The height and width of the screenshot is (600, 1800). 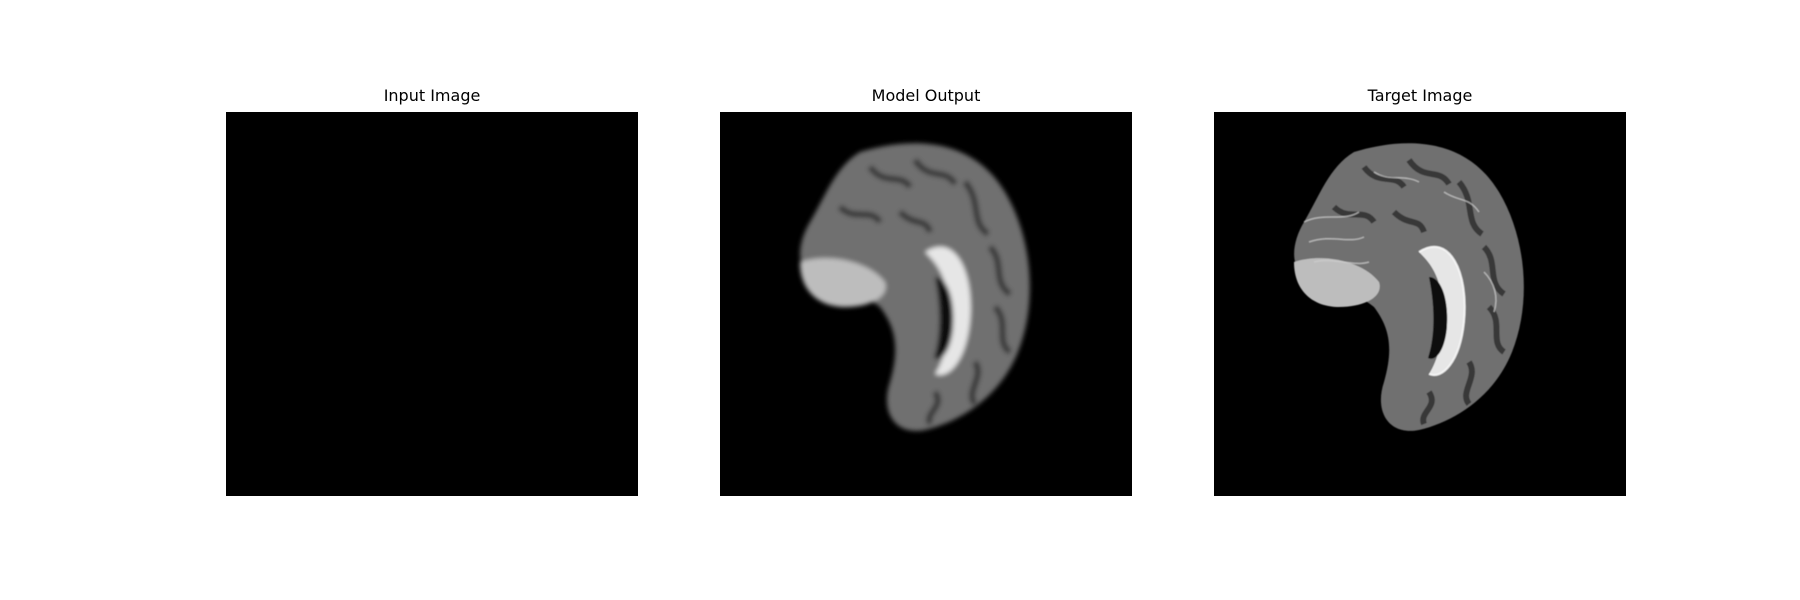 I want to click on panel-title-output: Model Output, so click(x=926, y=95).